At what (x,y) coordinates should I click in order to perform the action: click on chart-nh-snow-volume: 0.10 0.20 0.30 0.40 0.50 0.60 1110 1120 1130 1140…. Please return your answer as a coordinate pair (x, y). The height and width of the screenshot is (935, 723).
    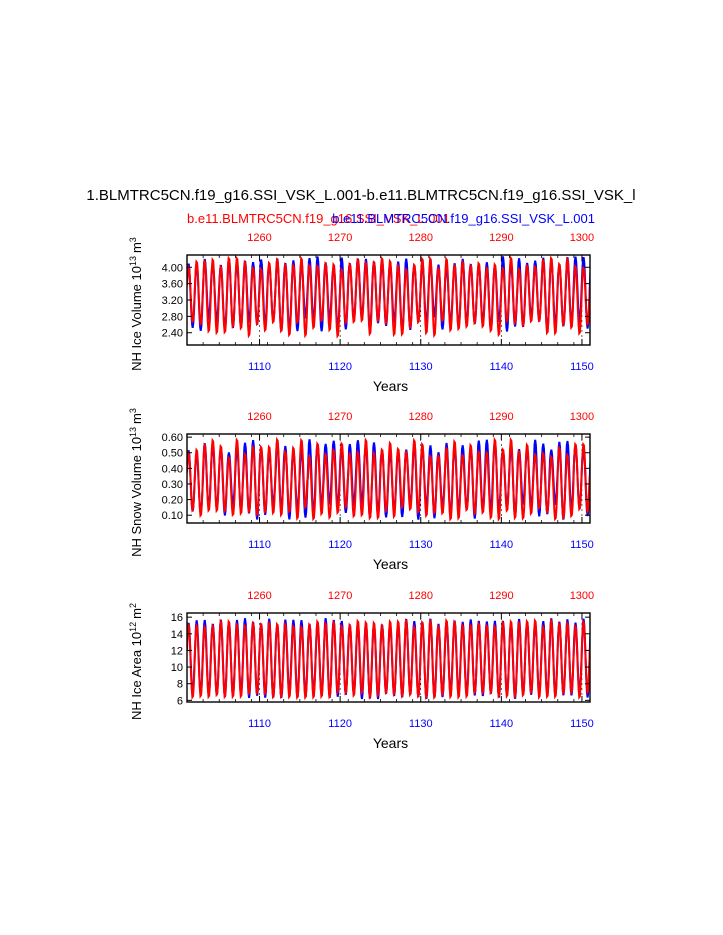
    Looking at the image, I should click on (361, 490).